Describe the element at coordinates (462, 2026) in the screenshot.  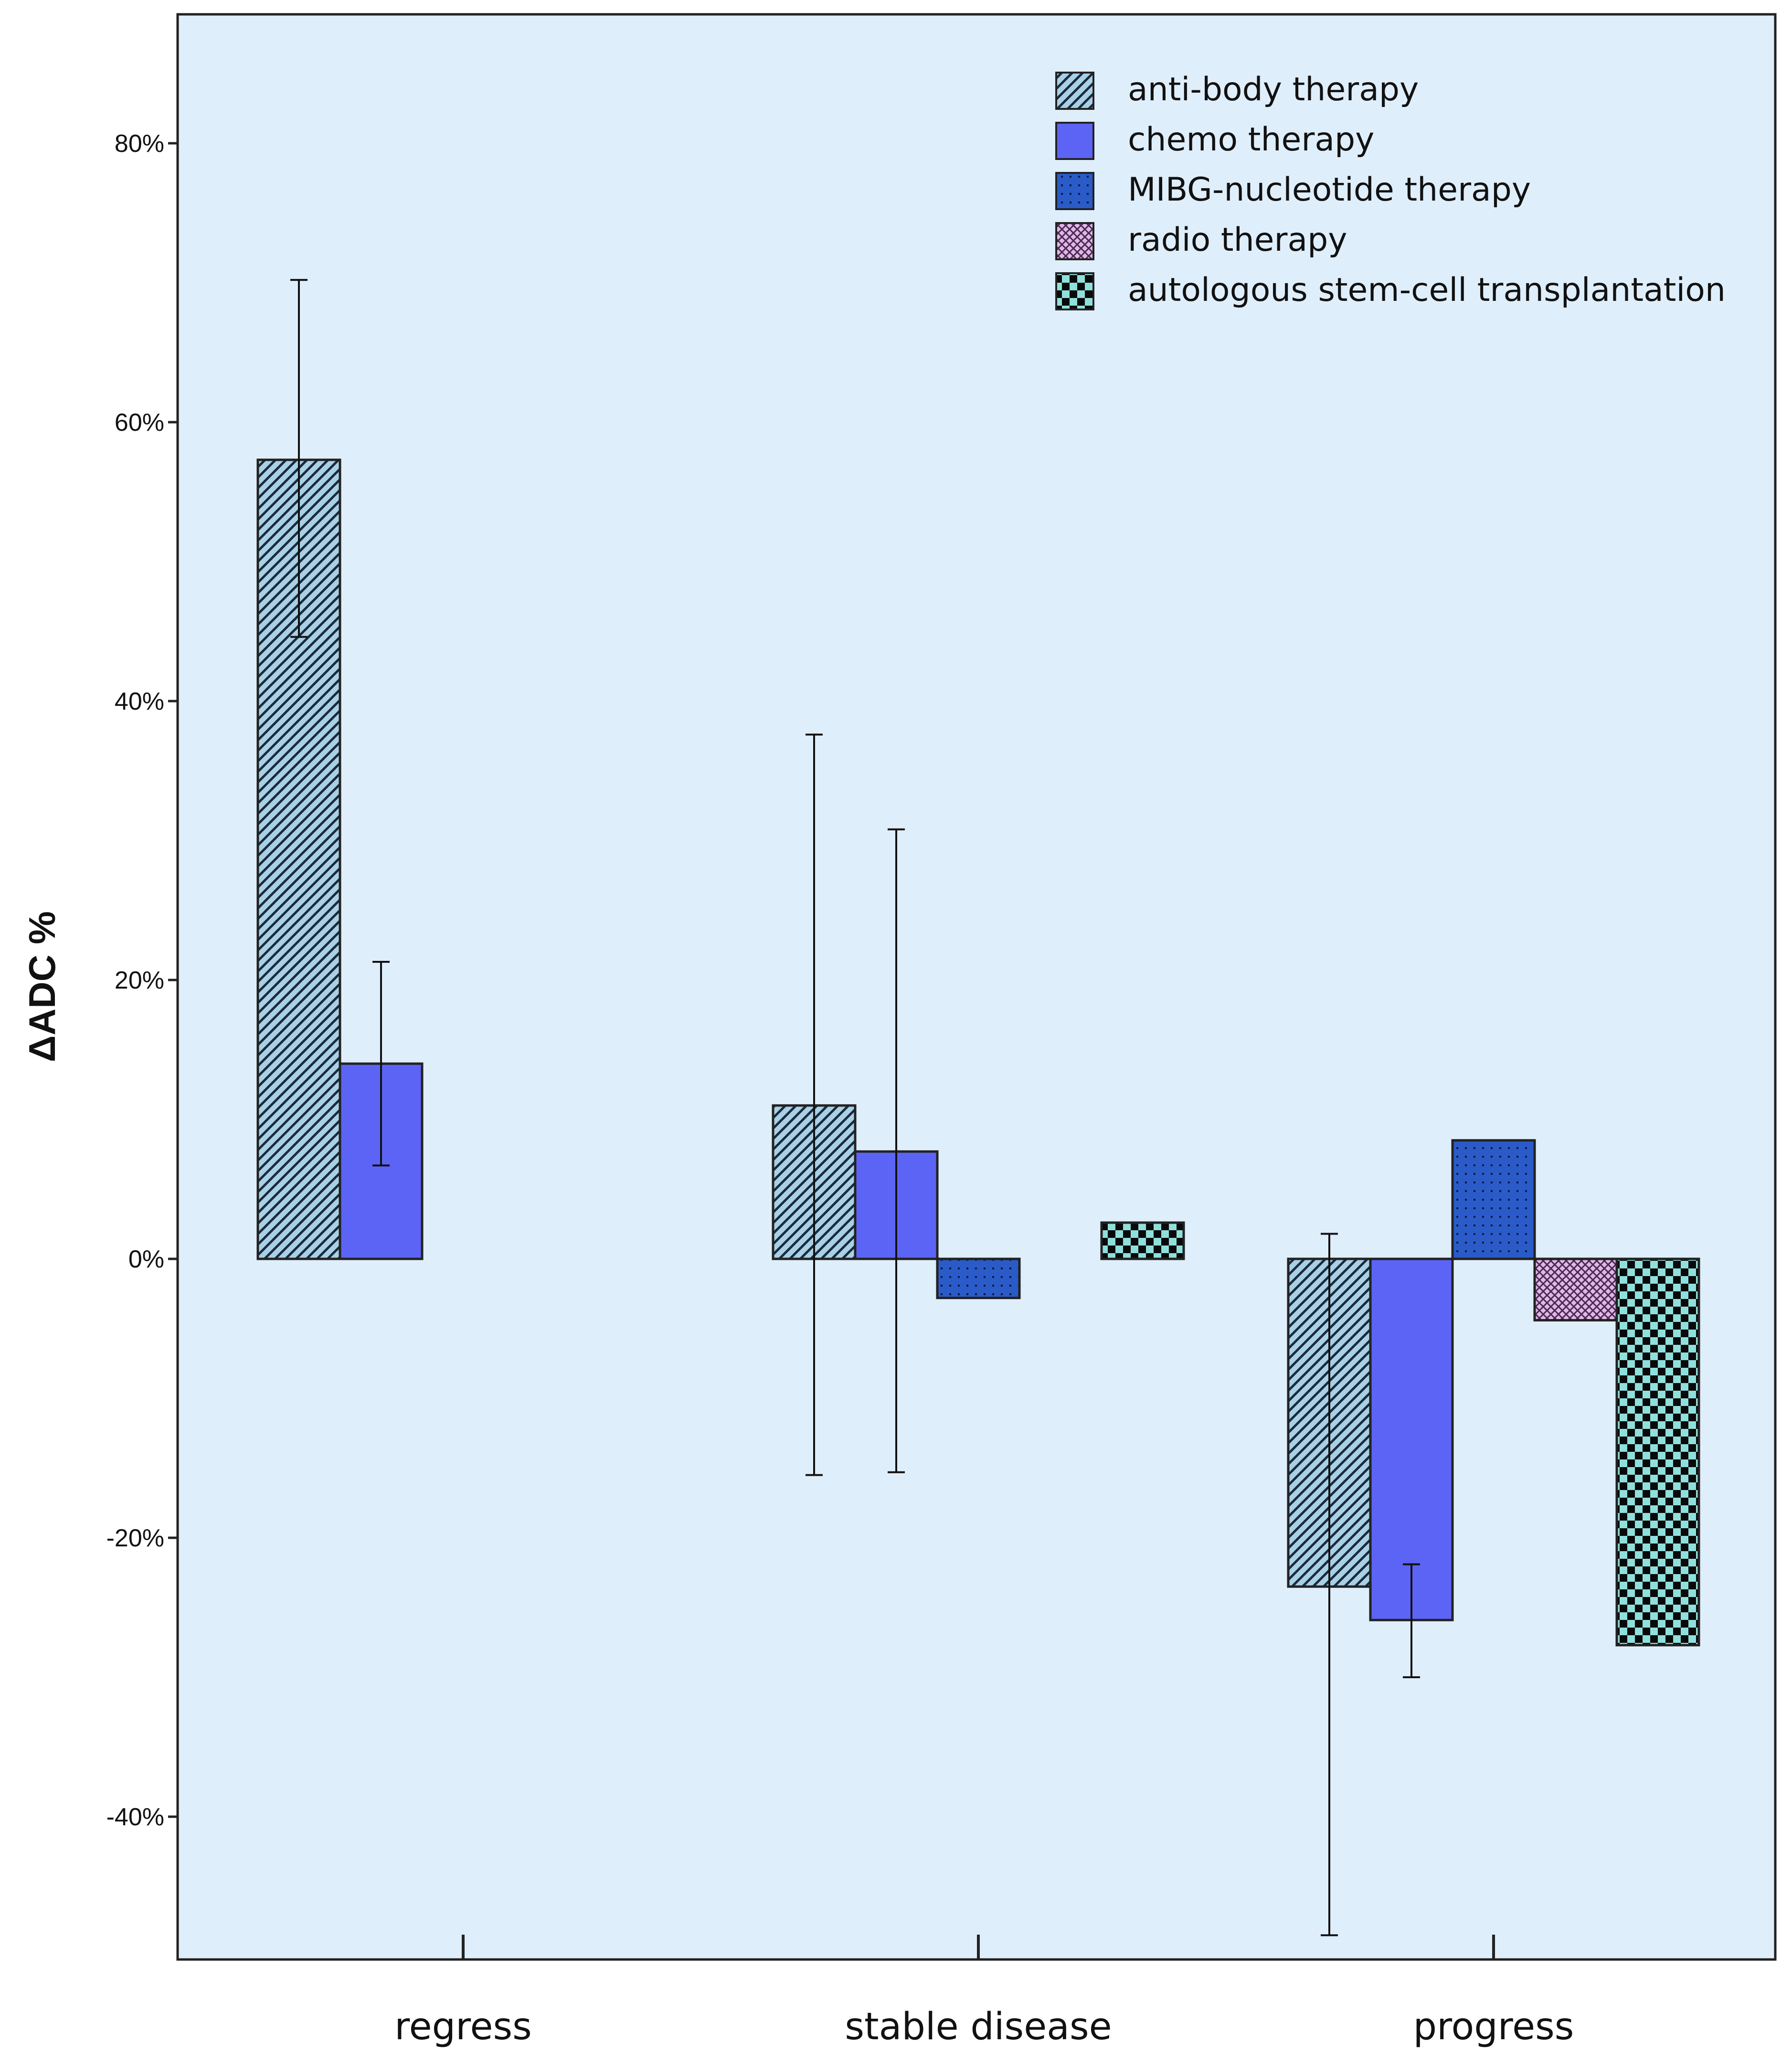
I see `x-category-label: regress` at that location.